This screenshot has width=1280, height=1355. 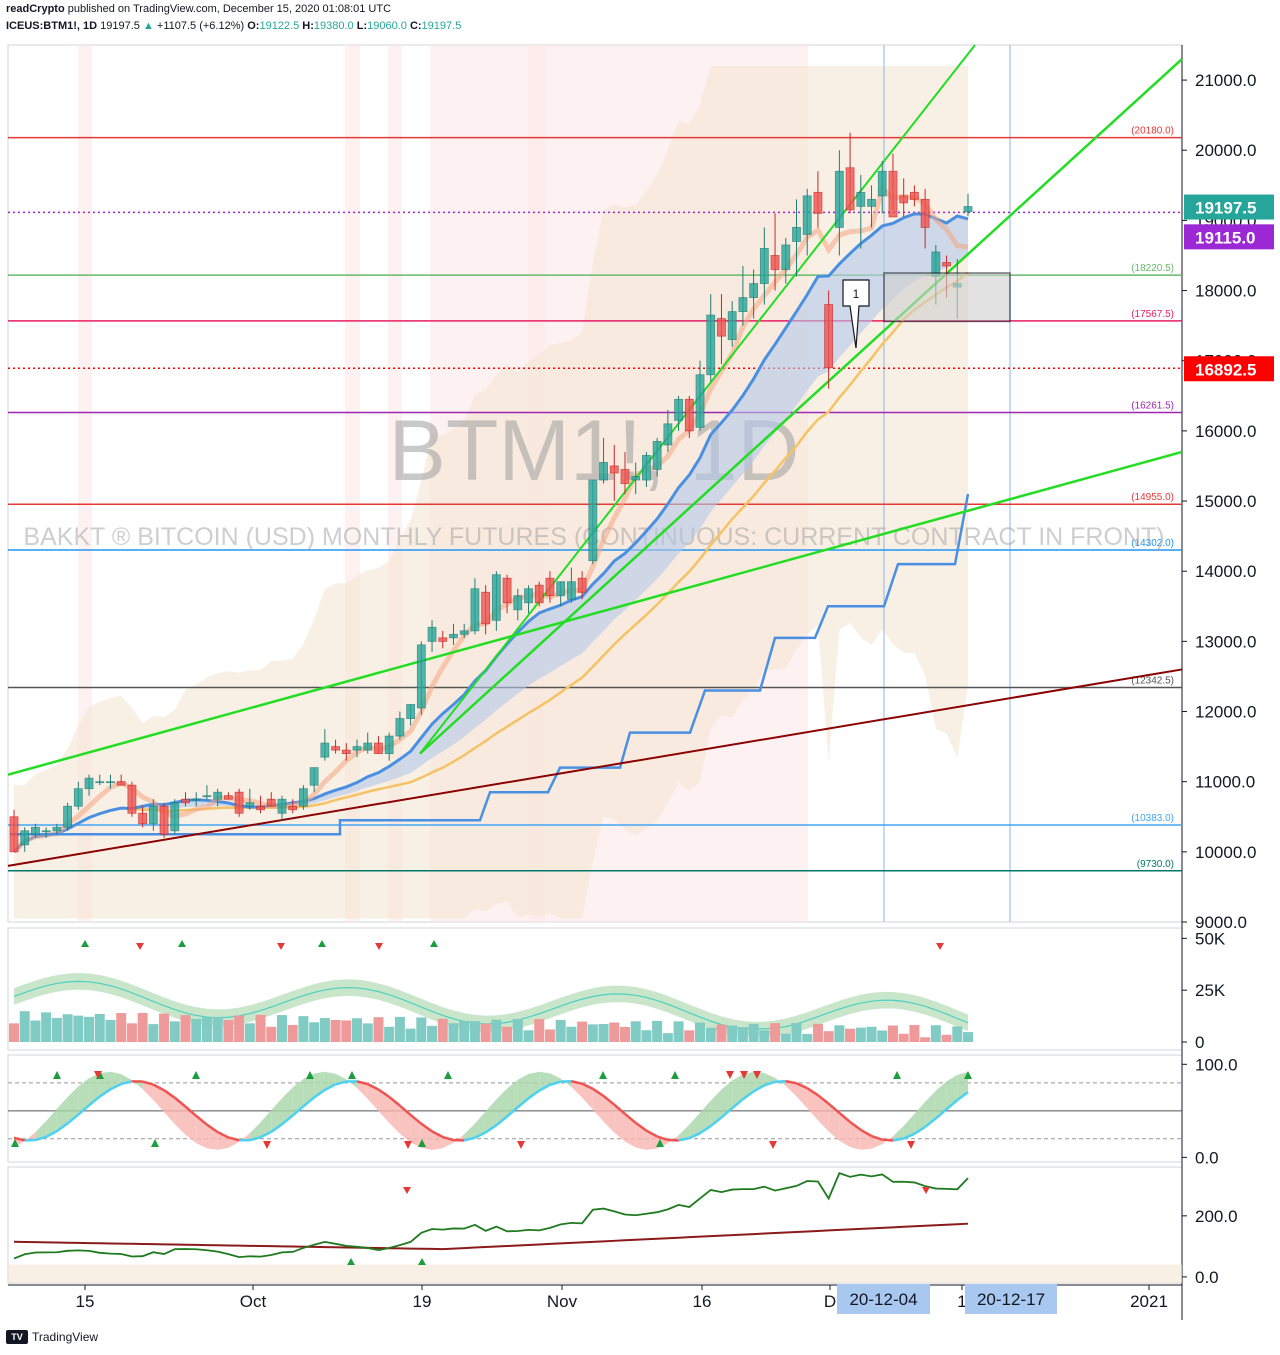 What do you see at coordinates (1155, 864) in the screenshot?
I see `level-label: (9730.0)` at bounding box center [1155, 864].